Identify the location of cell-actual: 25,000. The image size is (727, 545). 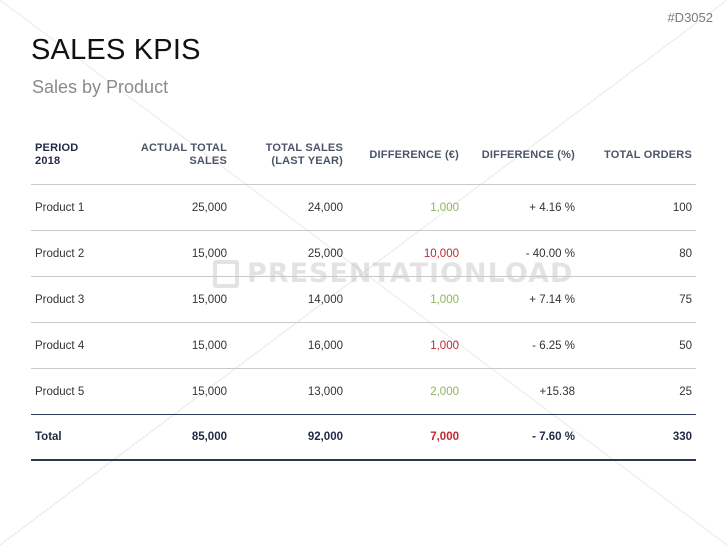
(170, 207).